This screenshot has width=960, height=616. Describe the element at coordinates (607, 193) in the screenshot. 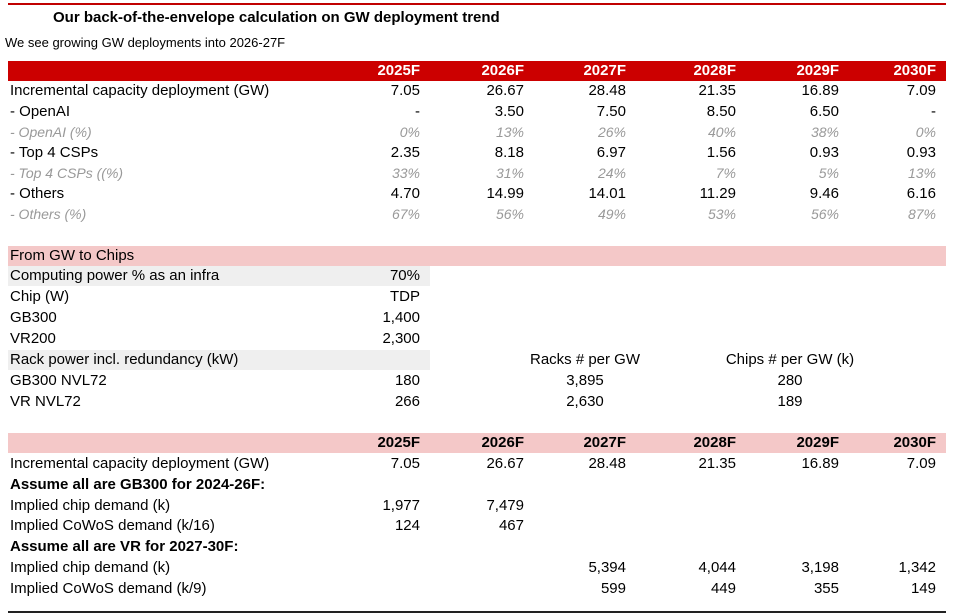

I see `table-cell: 14.01` at that location.